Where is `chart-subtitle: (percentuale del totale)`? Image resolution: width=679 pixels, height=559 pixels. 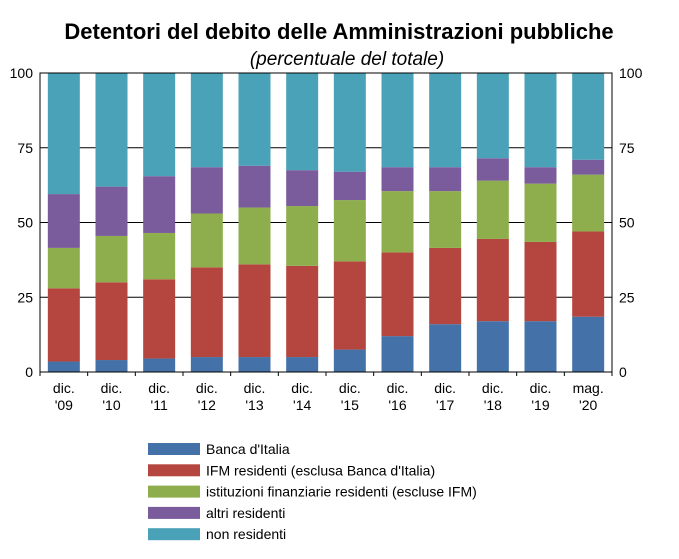 chart-subtitle: (percentuale del totale) is located at coordinates (347, 59).